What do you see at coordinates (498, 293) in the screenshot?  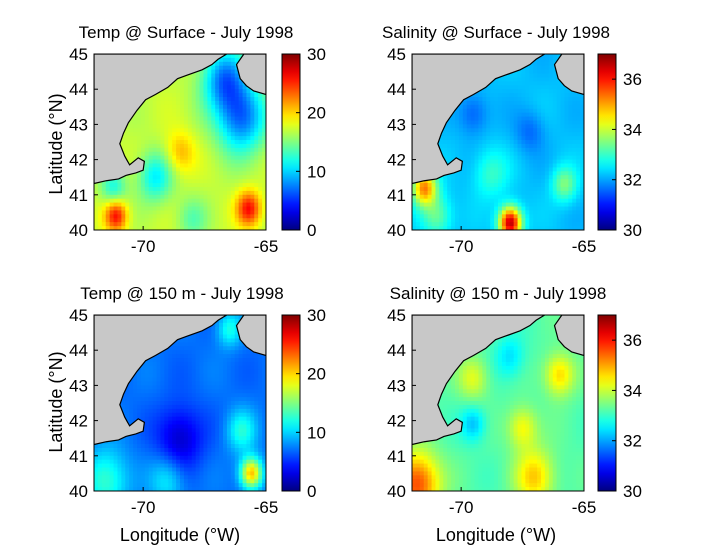 I see `panel-title: Salinity @ 150 m - July 1998` at bounding box center [498, 293].